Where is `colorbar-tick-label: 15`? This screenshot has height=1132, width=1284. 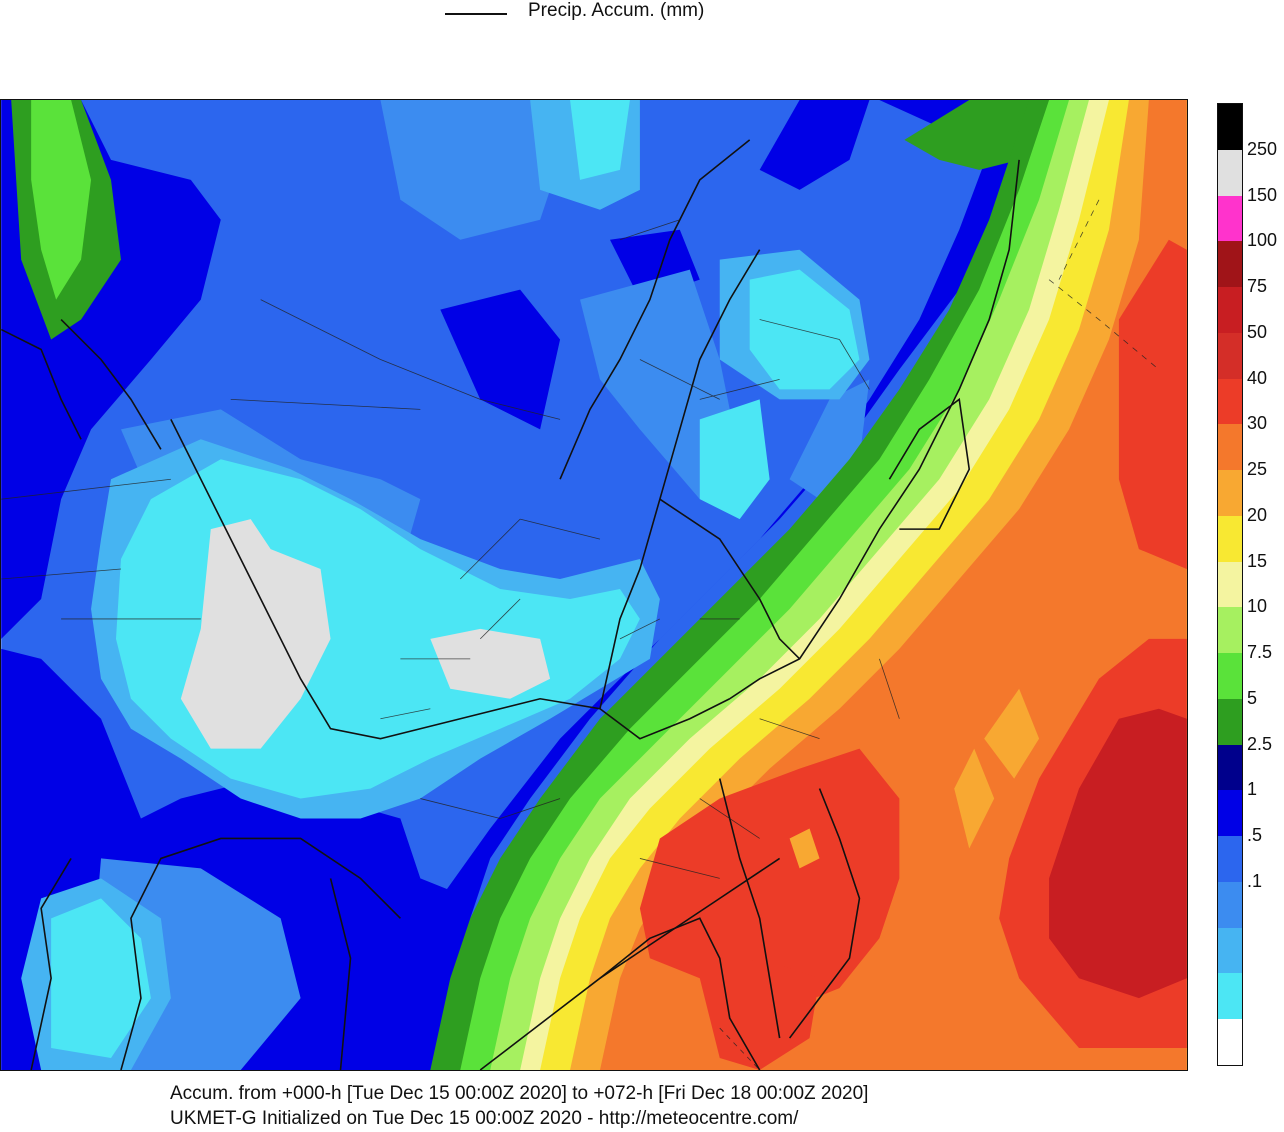 colorbar-tick-label: 15 is located at coordinates (1257, 560).